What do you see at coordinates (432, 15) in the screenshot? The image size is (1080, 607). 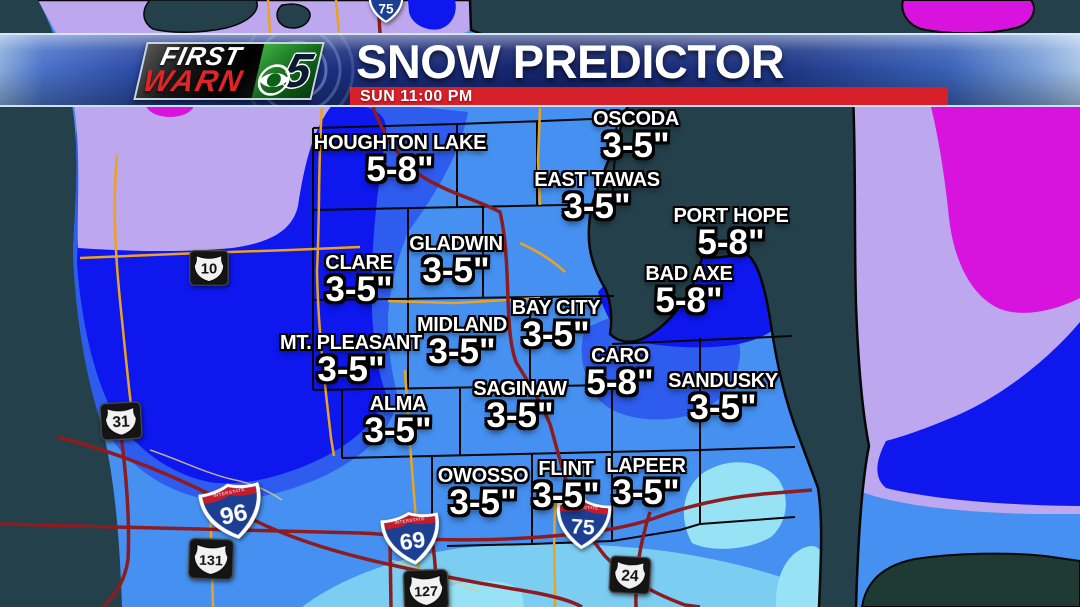 I see `snow-spot-dark-top-strip` at bounding box center [432, 15].